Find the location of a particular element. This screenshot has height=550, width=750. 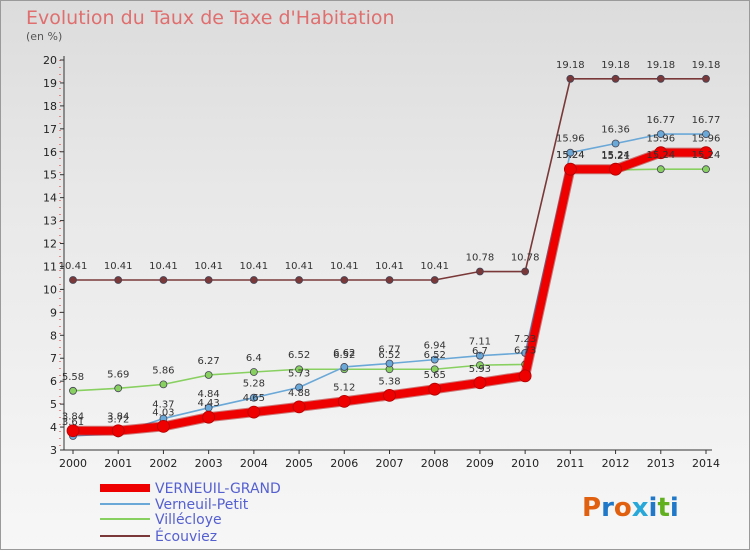

x-tick-label: 2014 is located at coordinates (706, 463).